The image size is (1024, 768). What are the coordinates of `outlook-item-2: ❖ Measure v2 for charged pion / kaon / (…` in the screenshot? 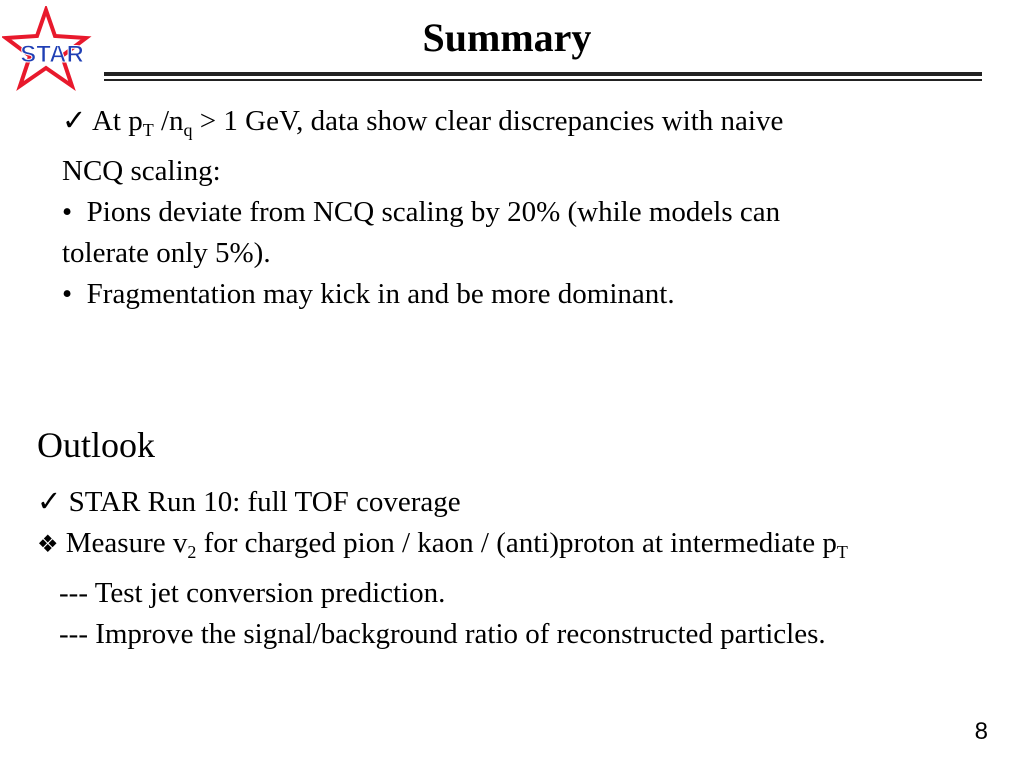 It's located at (442, 544).